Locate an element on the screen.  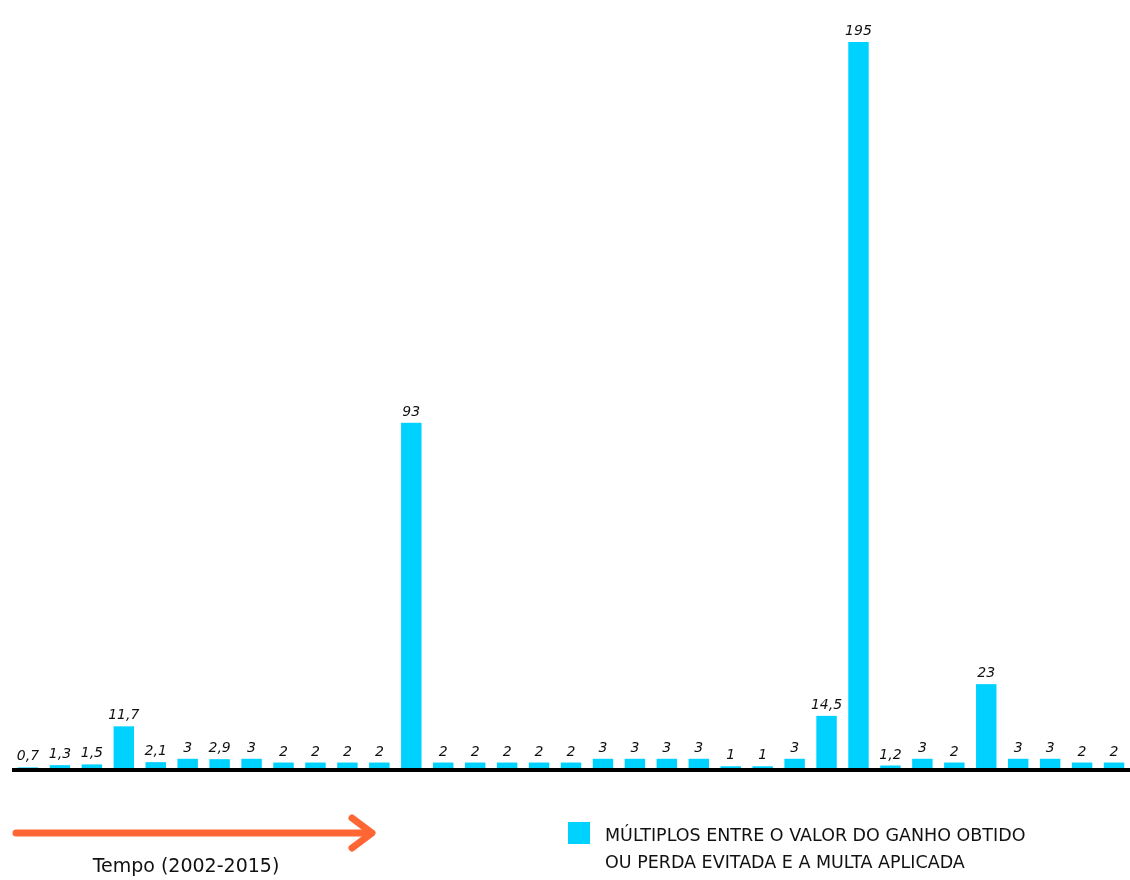
data-label: 2,1 is located at coordinates (155, 750).